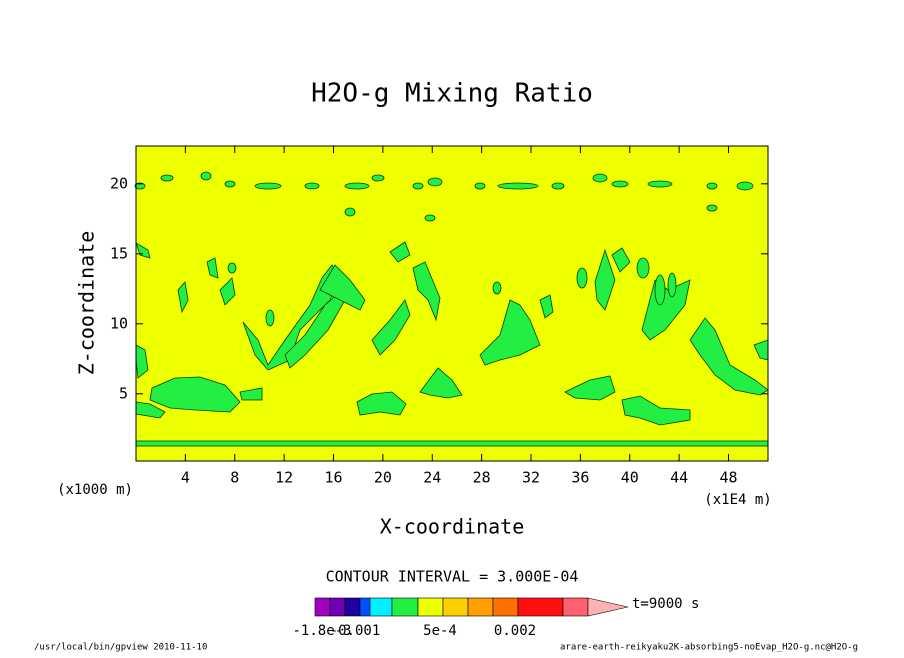  Describe the element at coordinates (452, 577) in the screenshot. I see `contour-interval: CONTOUR INTERVAL = 3.000E-04` at that location.